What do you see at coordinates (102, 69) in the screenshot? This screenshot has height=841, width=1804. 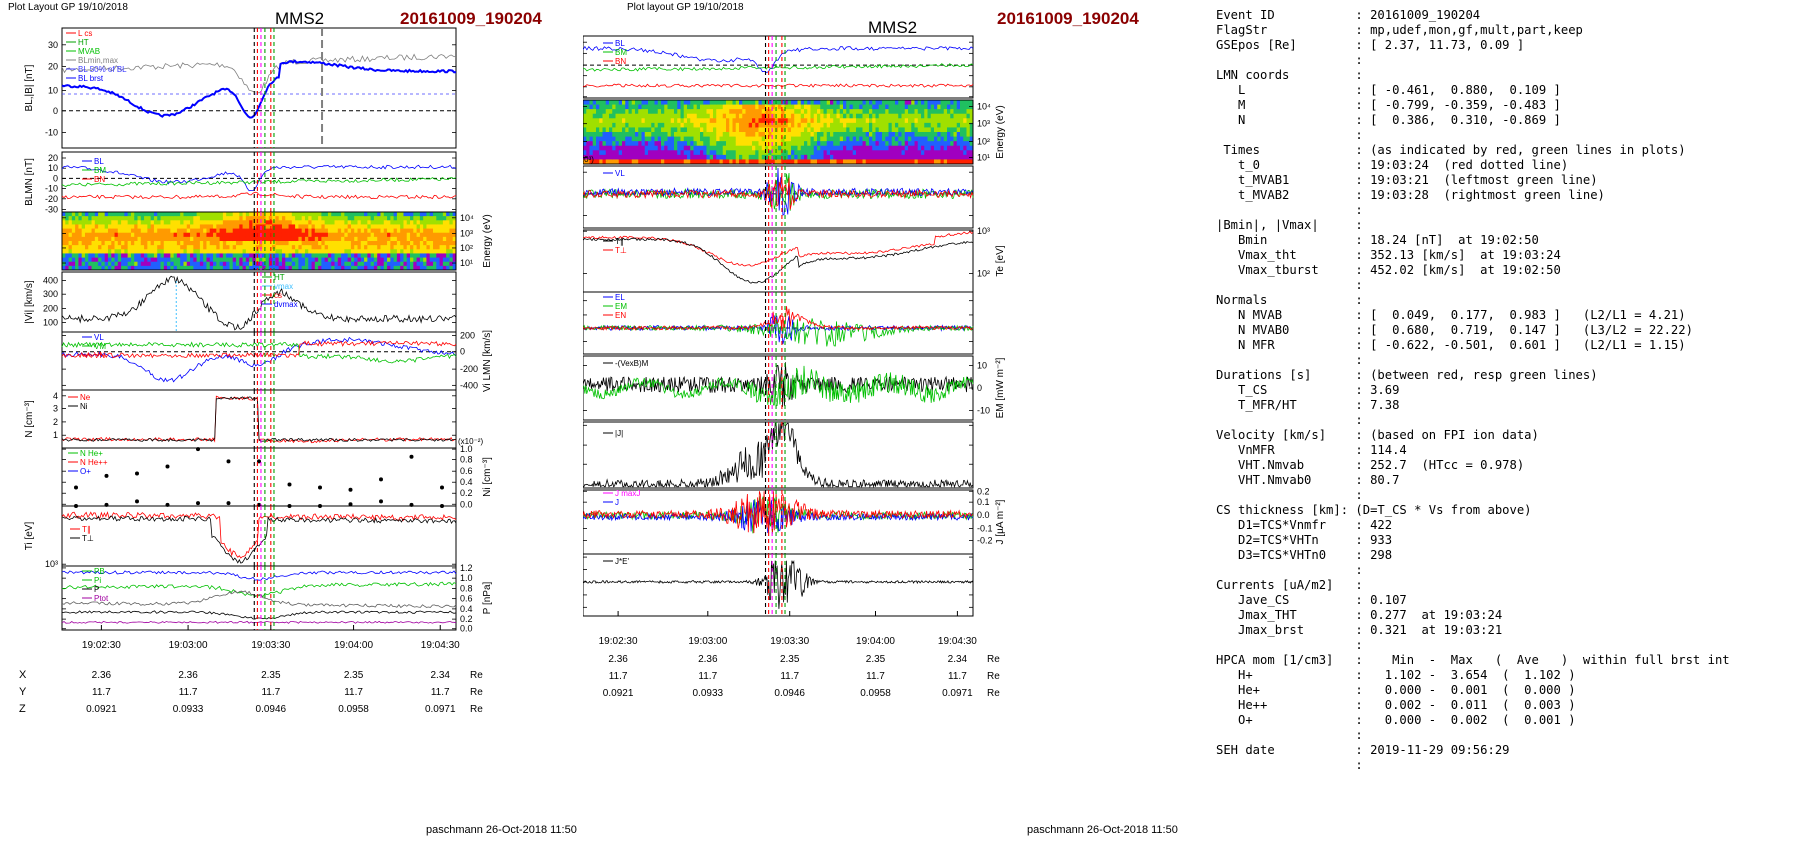 I see `legend-entry: BL 50% of BL` at bounding box center [102, 69].